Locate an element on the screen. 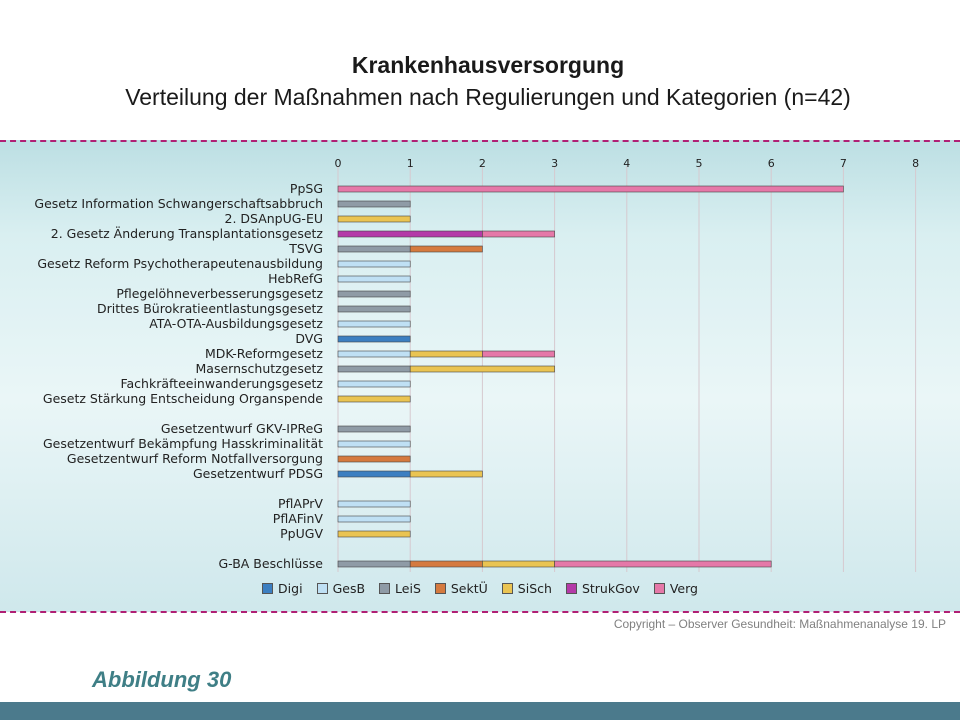  legend-label: SiSch is located at coordinates (534, 588).